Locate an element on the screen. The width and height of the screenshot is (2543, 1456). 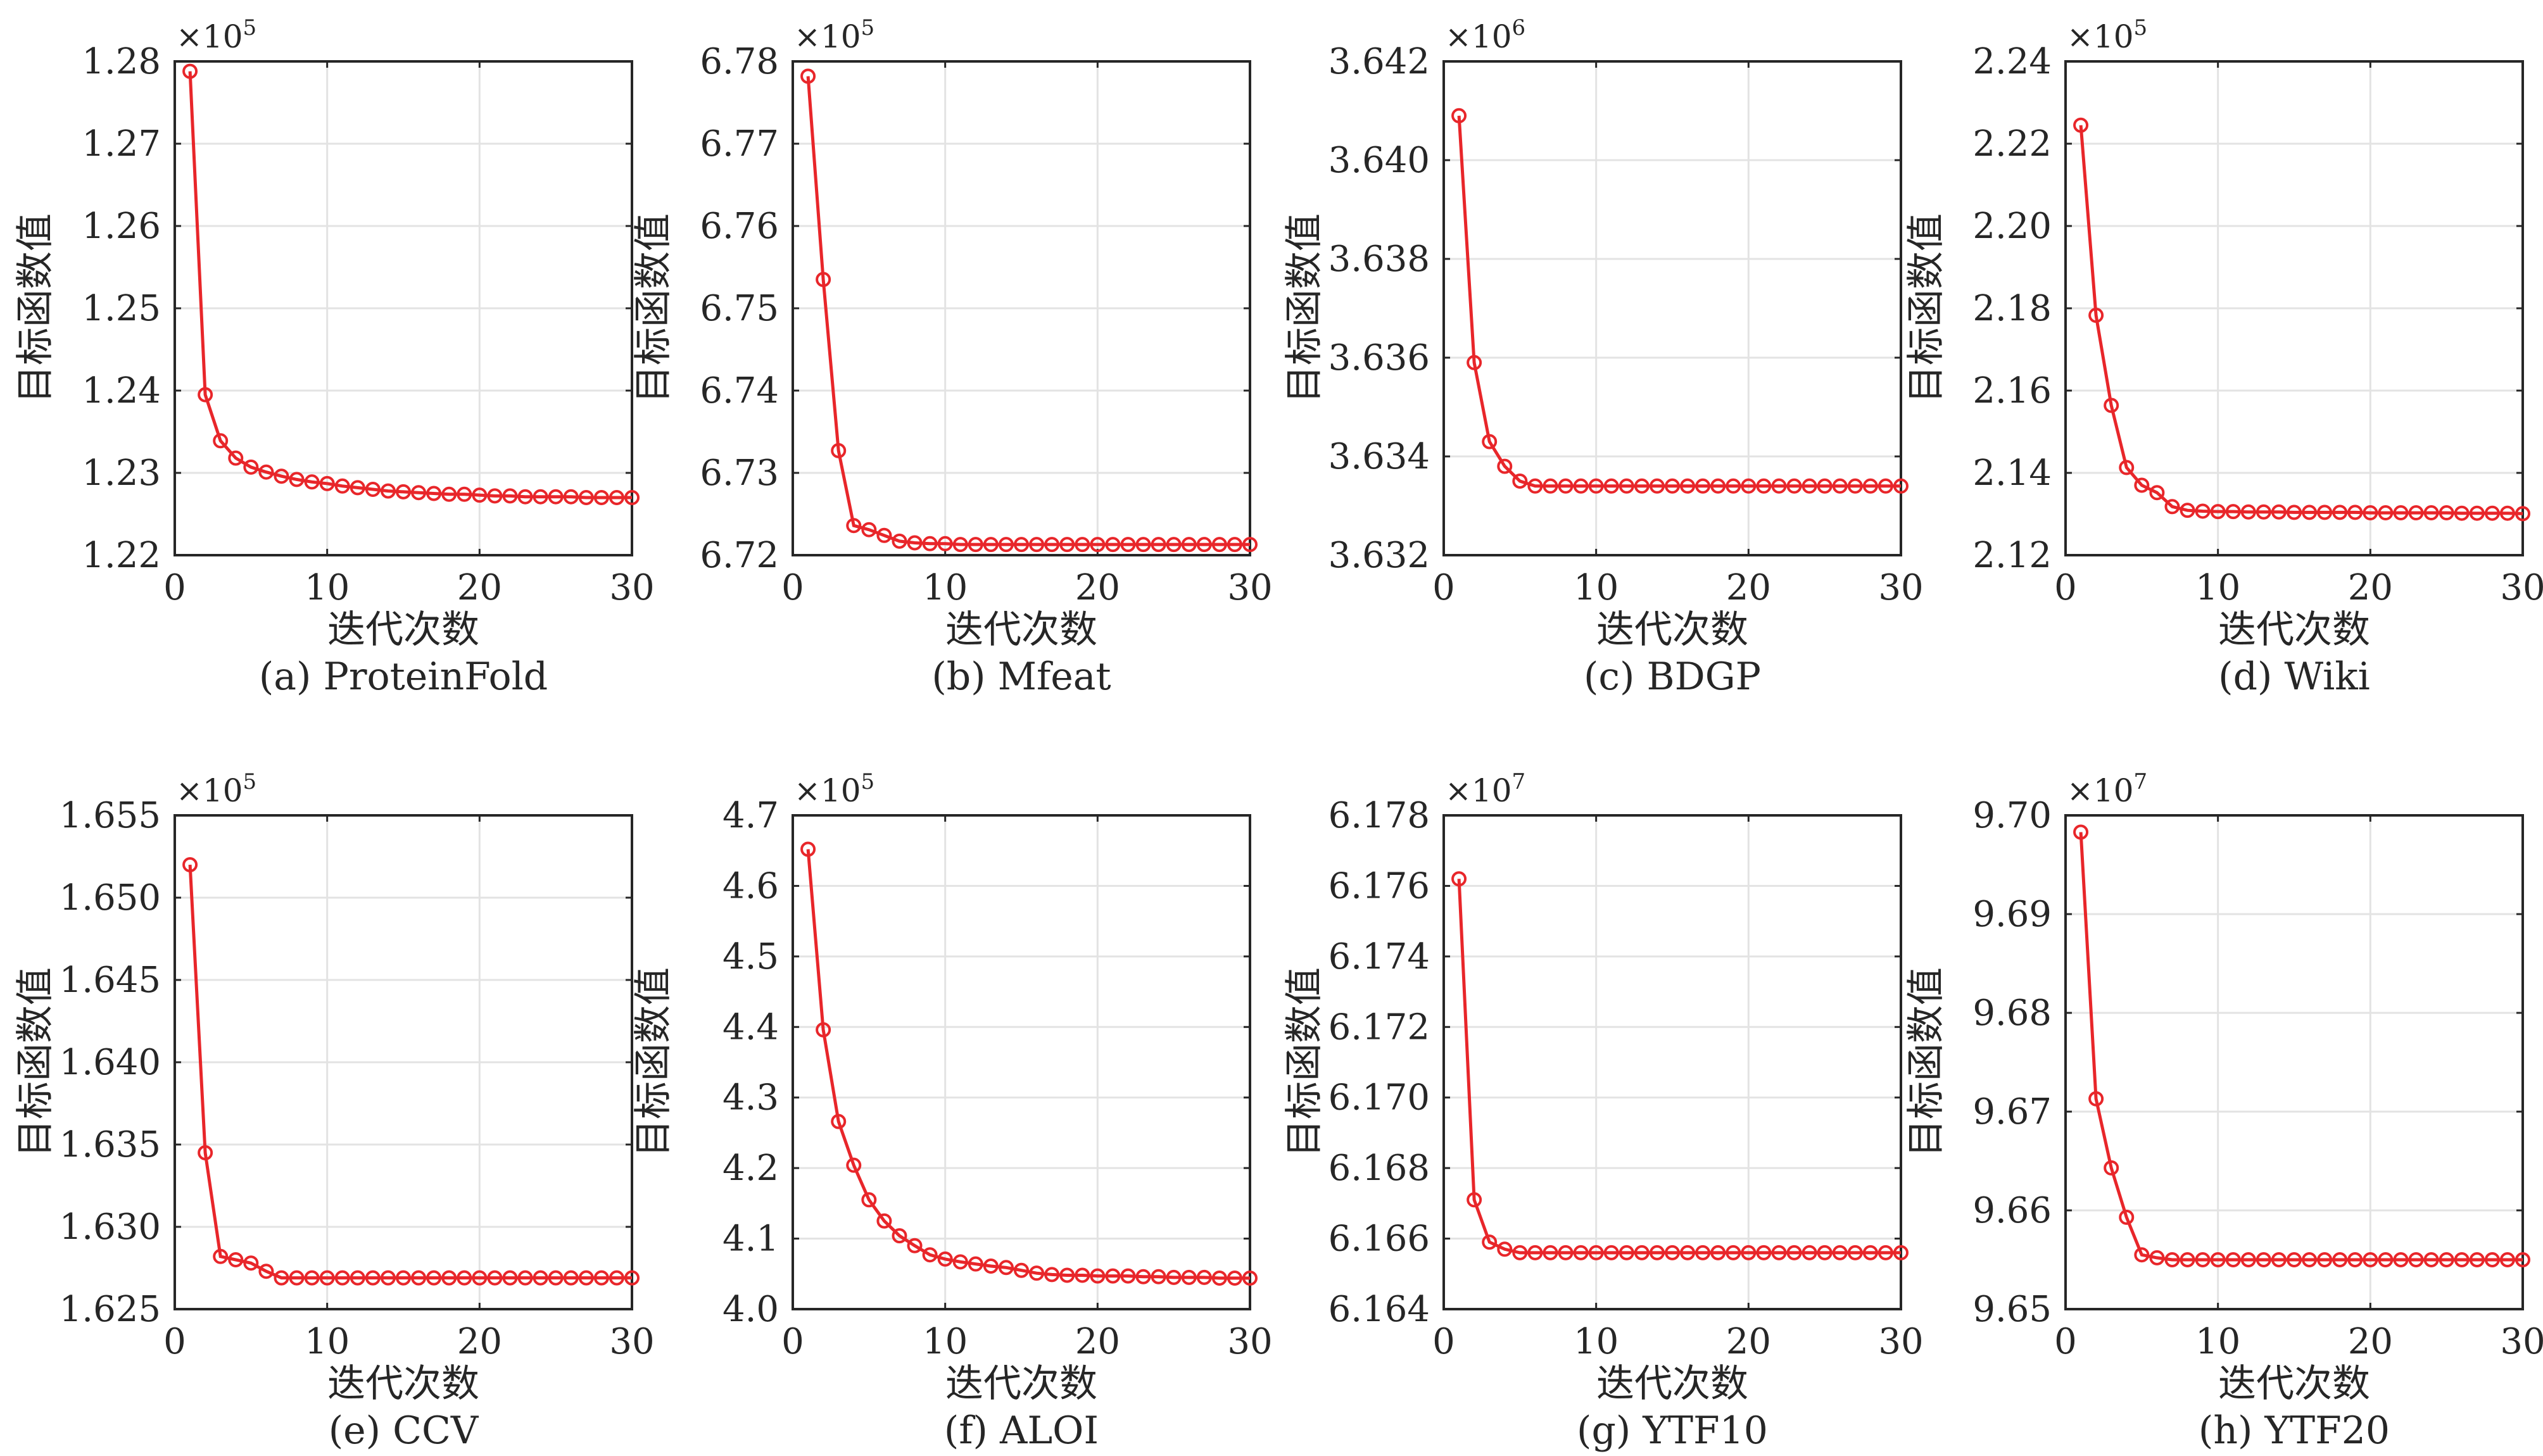
y-tick-label: 6.73 is located at coordinates (740, 473).